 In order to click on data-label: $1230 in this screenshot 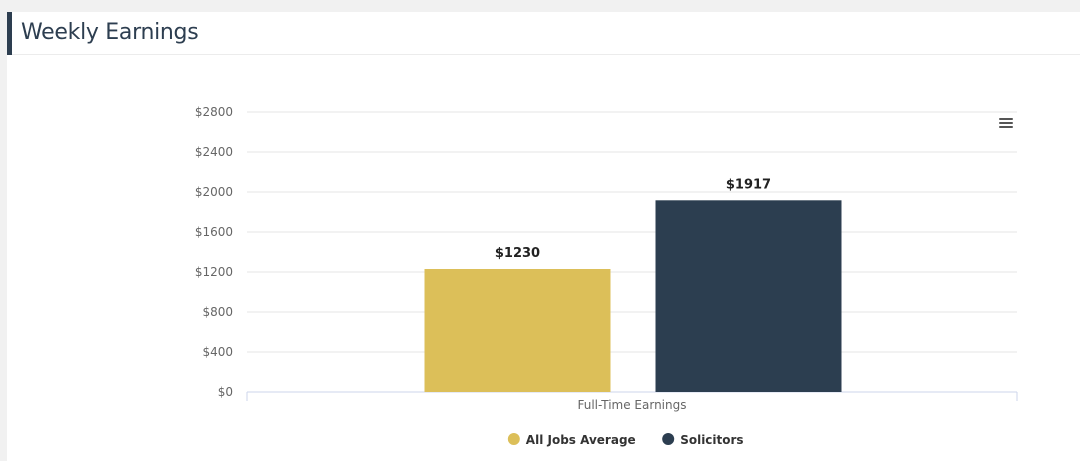, I will do `click(517, 253)`.